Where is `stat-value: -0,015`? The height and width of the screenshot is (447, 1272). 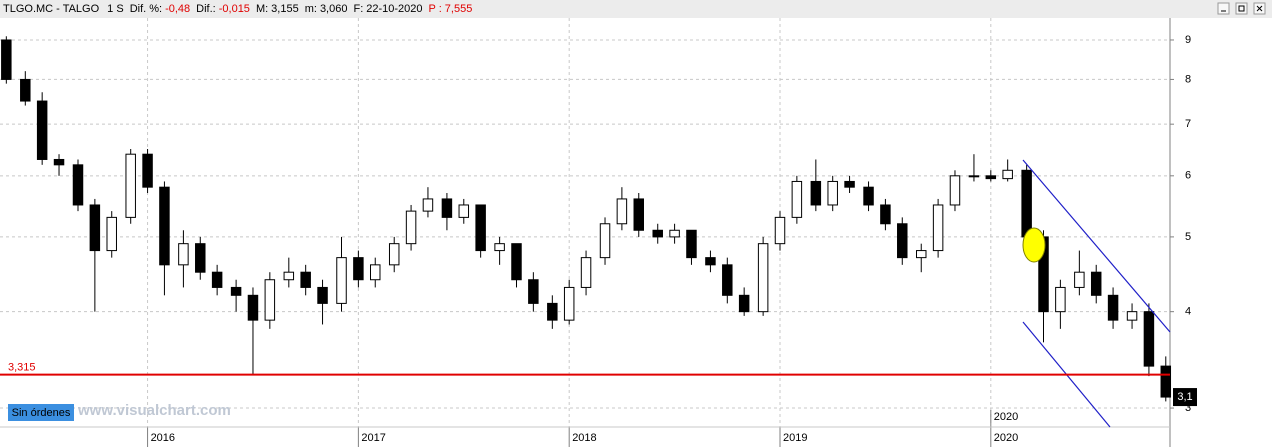 stat-value: -0,015 is located at coordinates (234, 9).